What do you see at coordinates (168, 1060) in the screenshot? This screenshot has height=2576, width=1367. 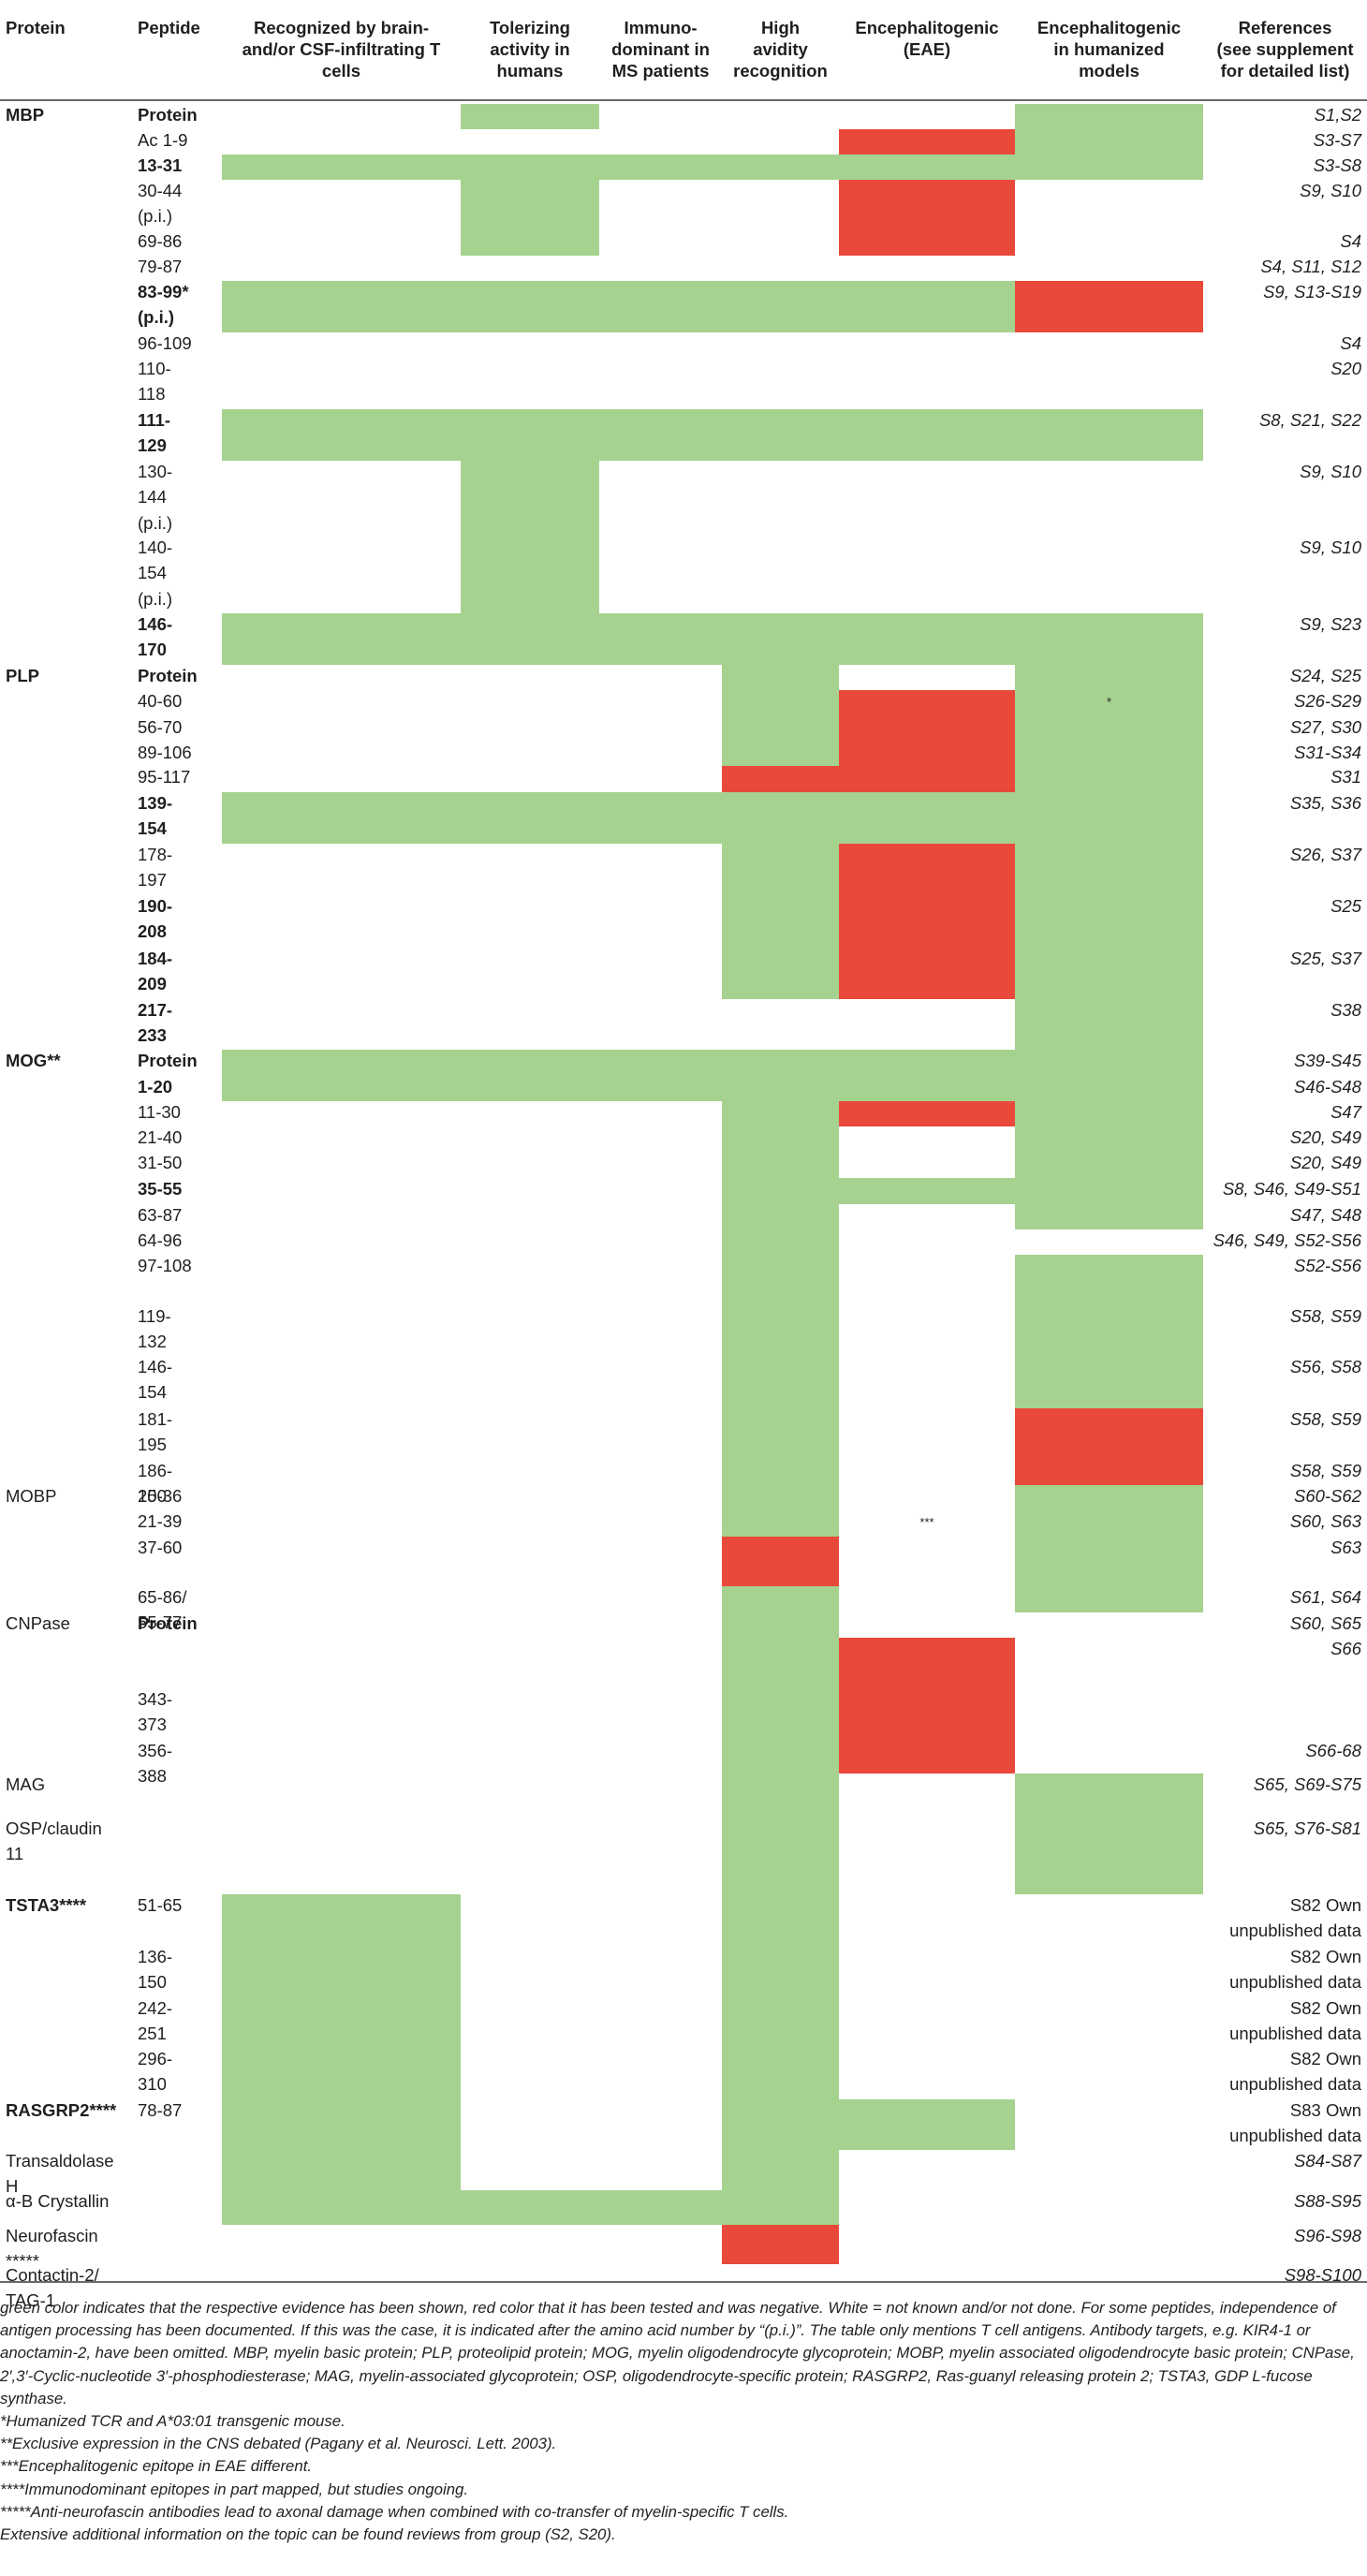 I see `peptide-range: Protein` at bounding box center [168, 1060].